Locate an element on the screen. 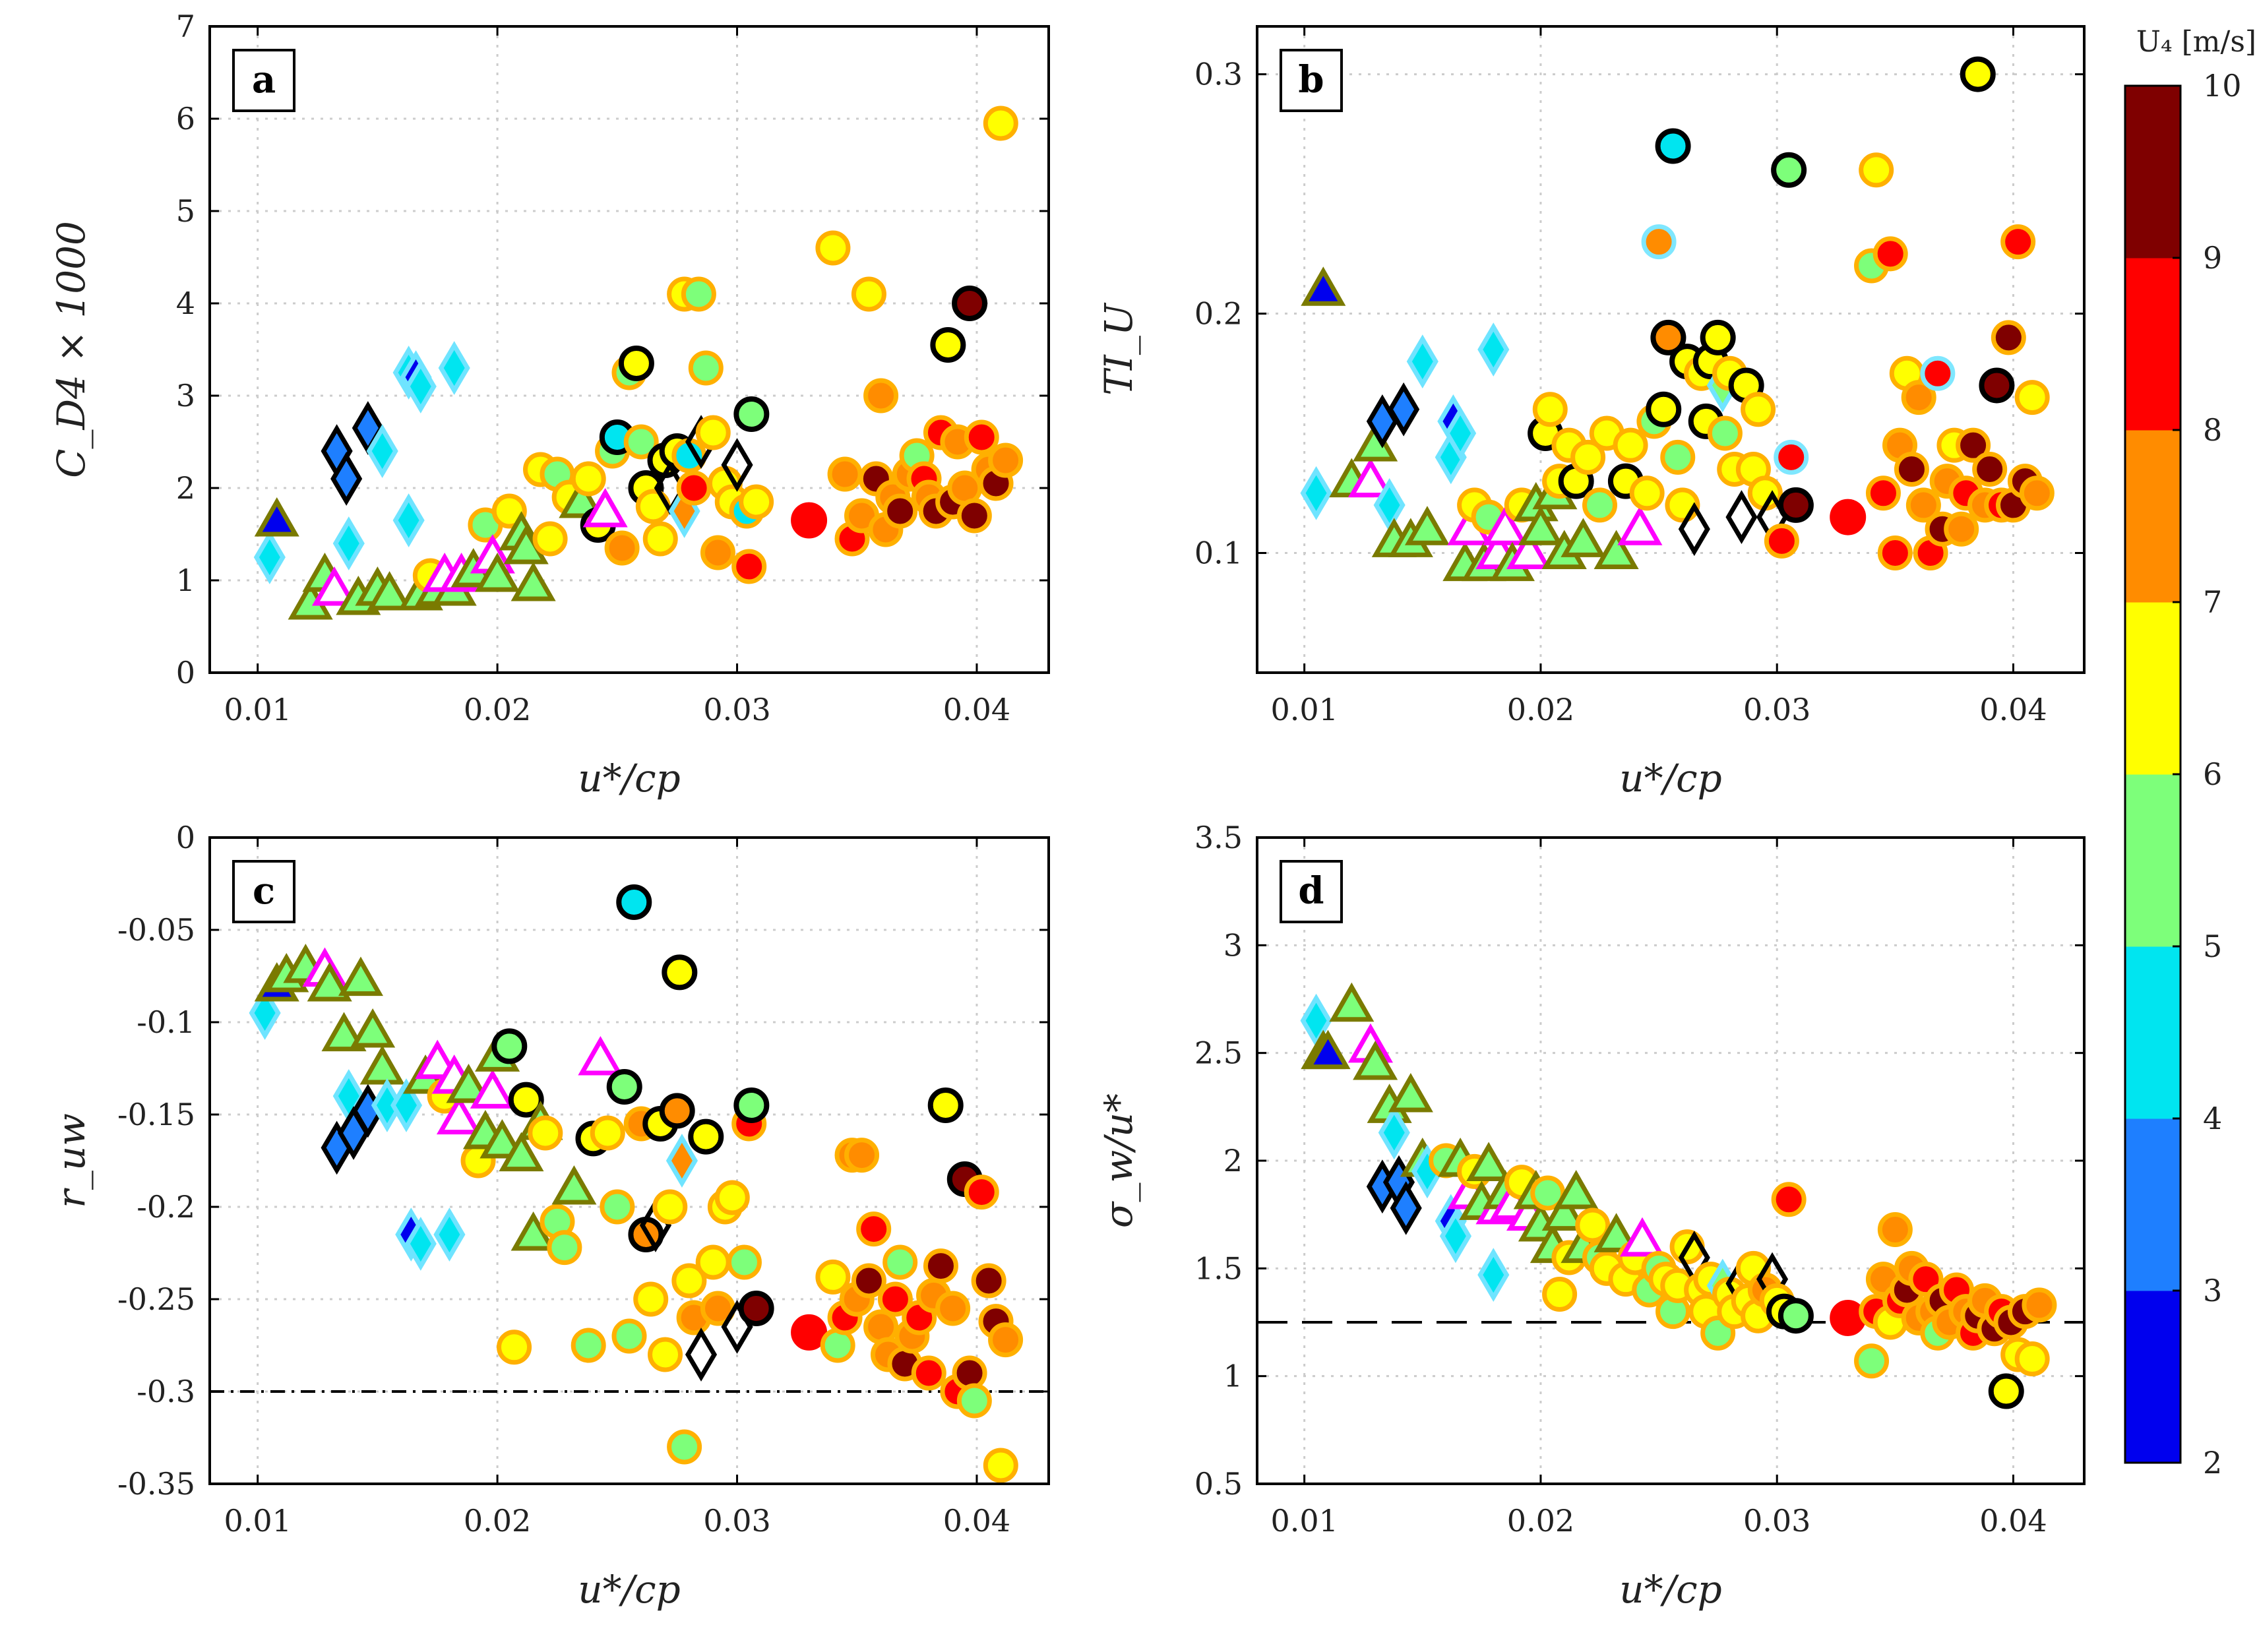  colorbar-tick-label: 4 is located at coordinates (2212, 1118).